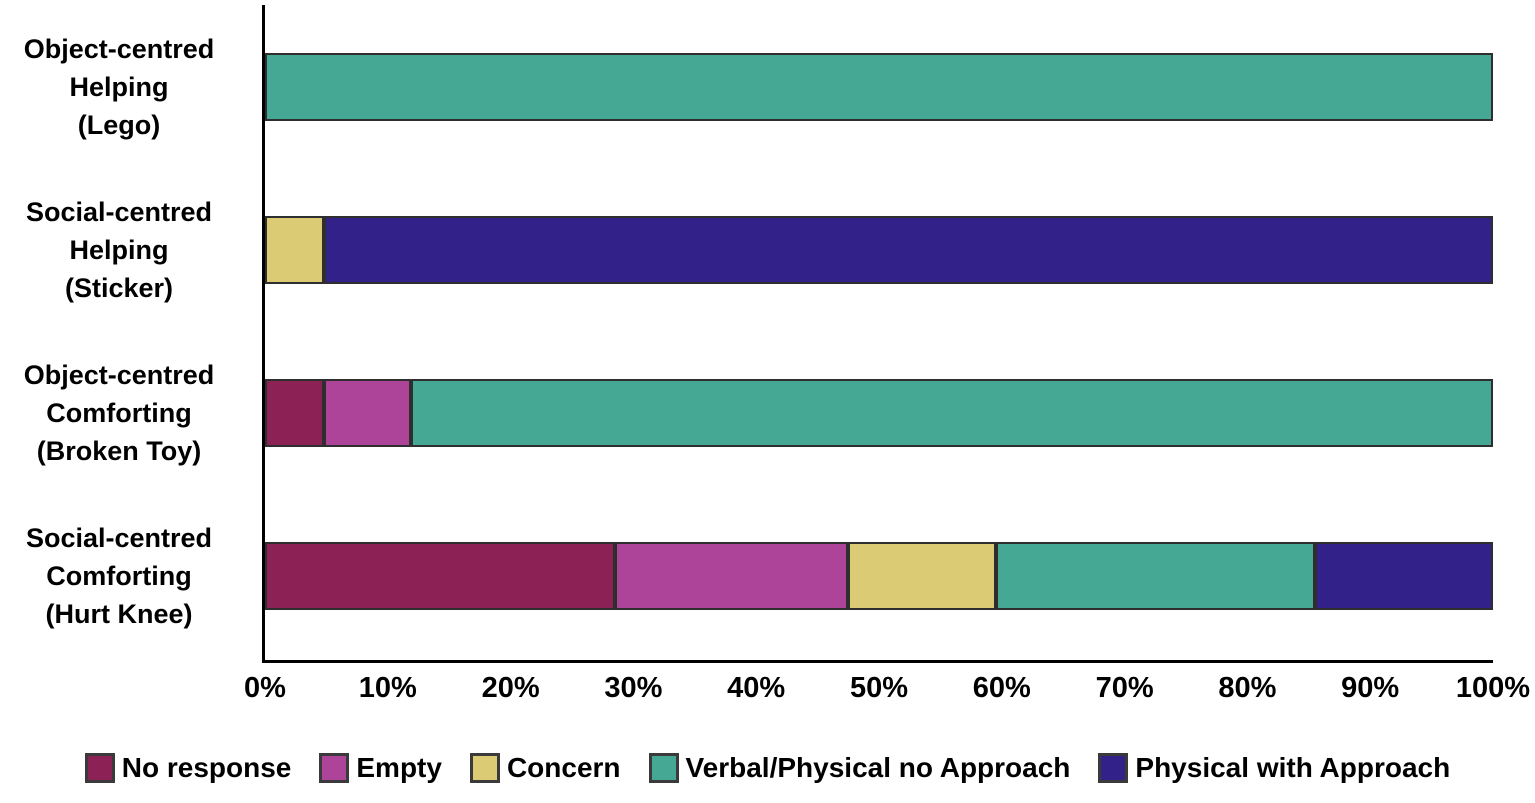  I want to click on category-label-line: (Broken Toy), so click(119, 450).